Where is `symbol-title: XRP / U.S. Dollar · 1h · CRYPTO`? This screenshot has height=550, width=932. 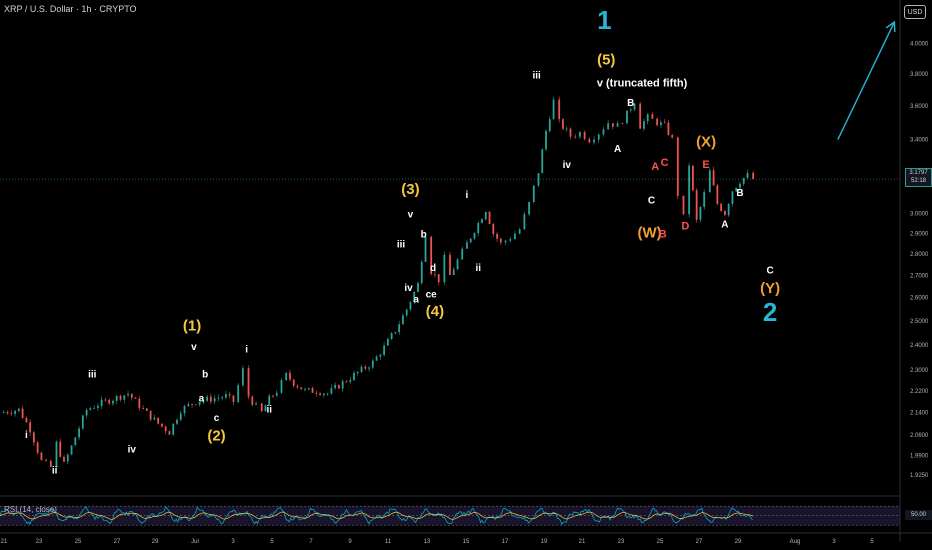 symbol-title: XRP / U.S. Dollar · 1h · CRYPTO is located at coordinates (70, 9).